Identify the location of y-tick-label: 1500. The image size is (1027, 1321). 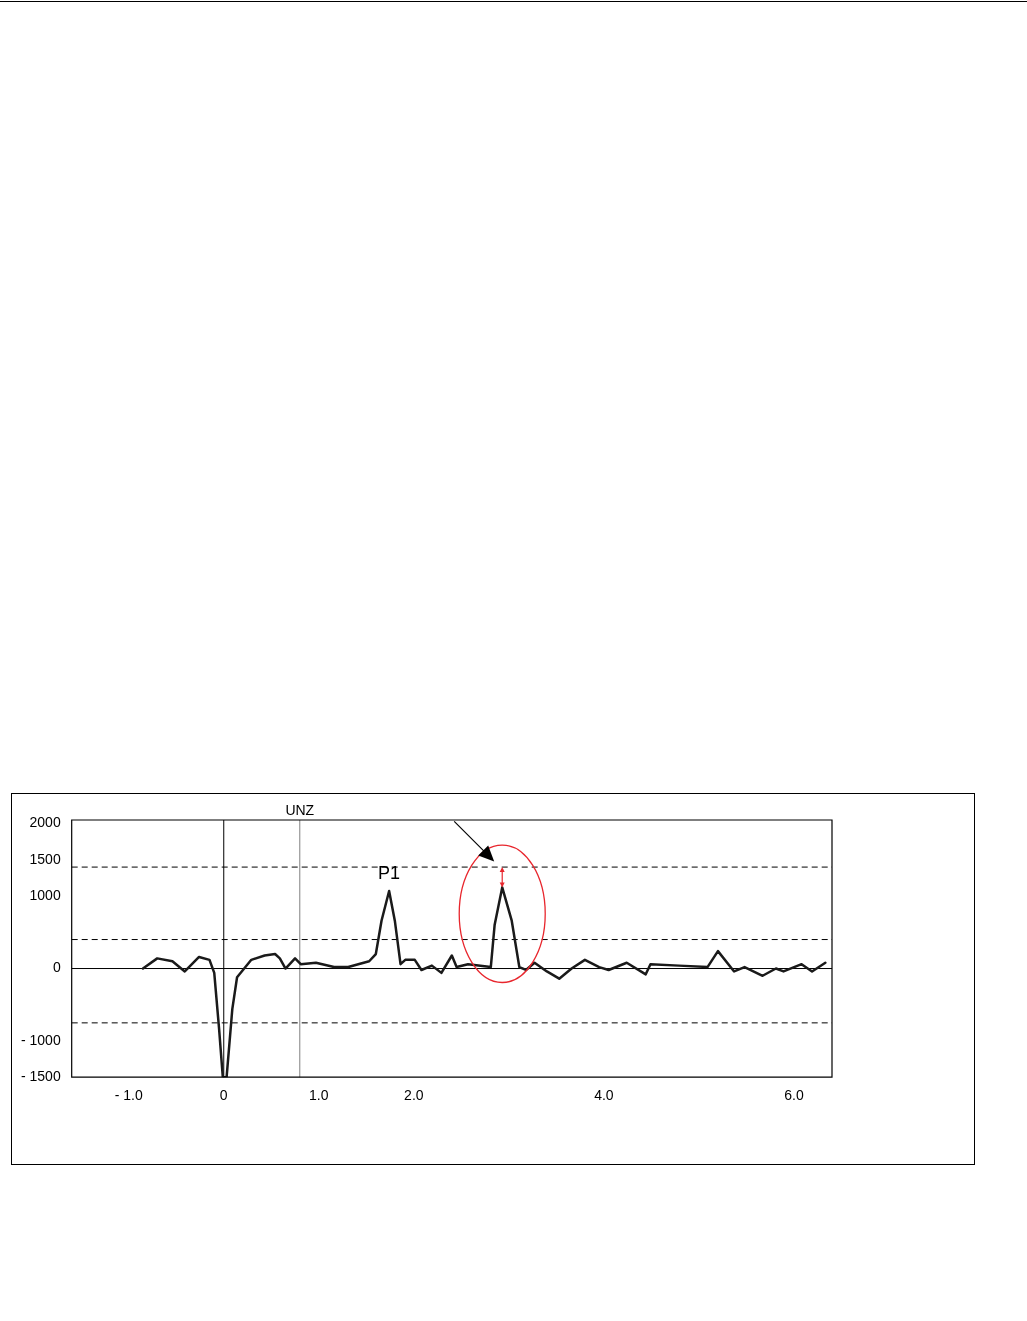
(45, 858).